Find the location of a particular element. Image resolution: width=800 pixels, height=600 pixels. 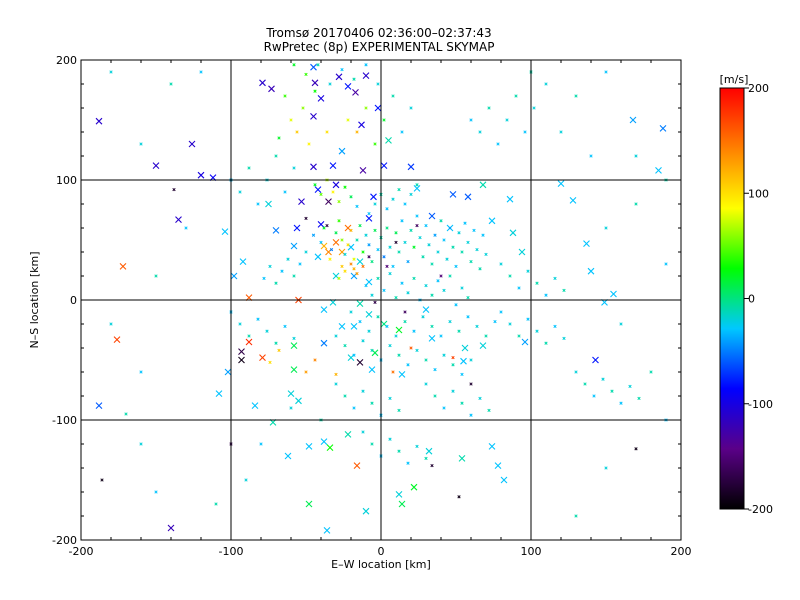

x-tick-label: 200 is located at coordinates (681, 551).